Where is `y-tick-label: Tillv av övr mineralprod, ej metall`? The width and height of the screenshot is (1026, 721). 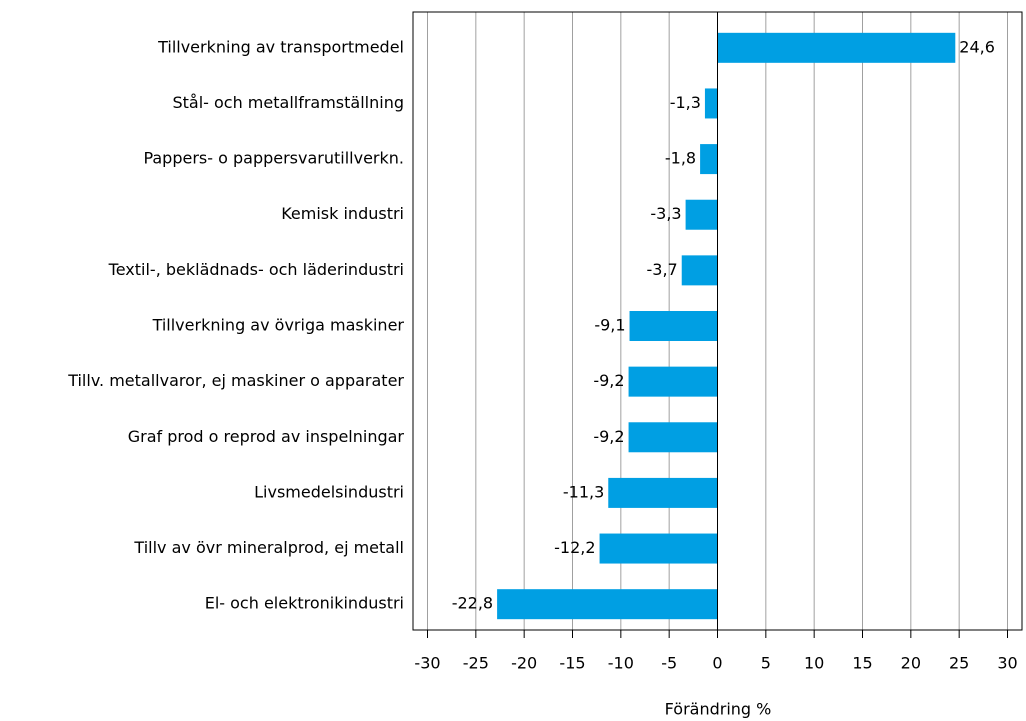
y-tick-label: Tillv av övr mineralprod, ej metall is located at coordinates (268, 547).